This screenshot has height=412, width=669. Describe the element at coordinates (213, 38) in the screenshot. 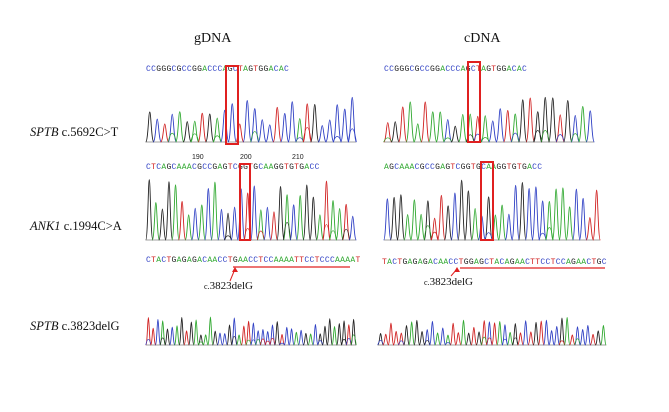

I see `gdna-column-title: gDNA` at that location.